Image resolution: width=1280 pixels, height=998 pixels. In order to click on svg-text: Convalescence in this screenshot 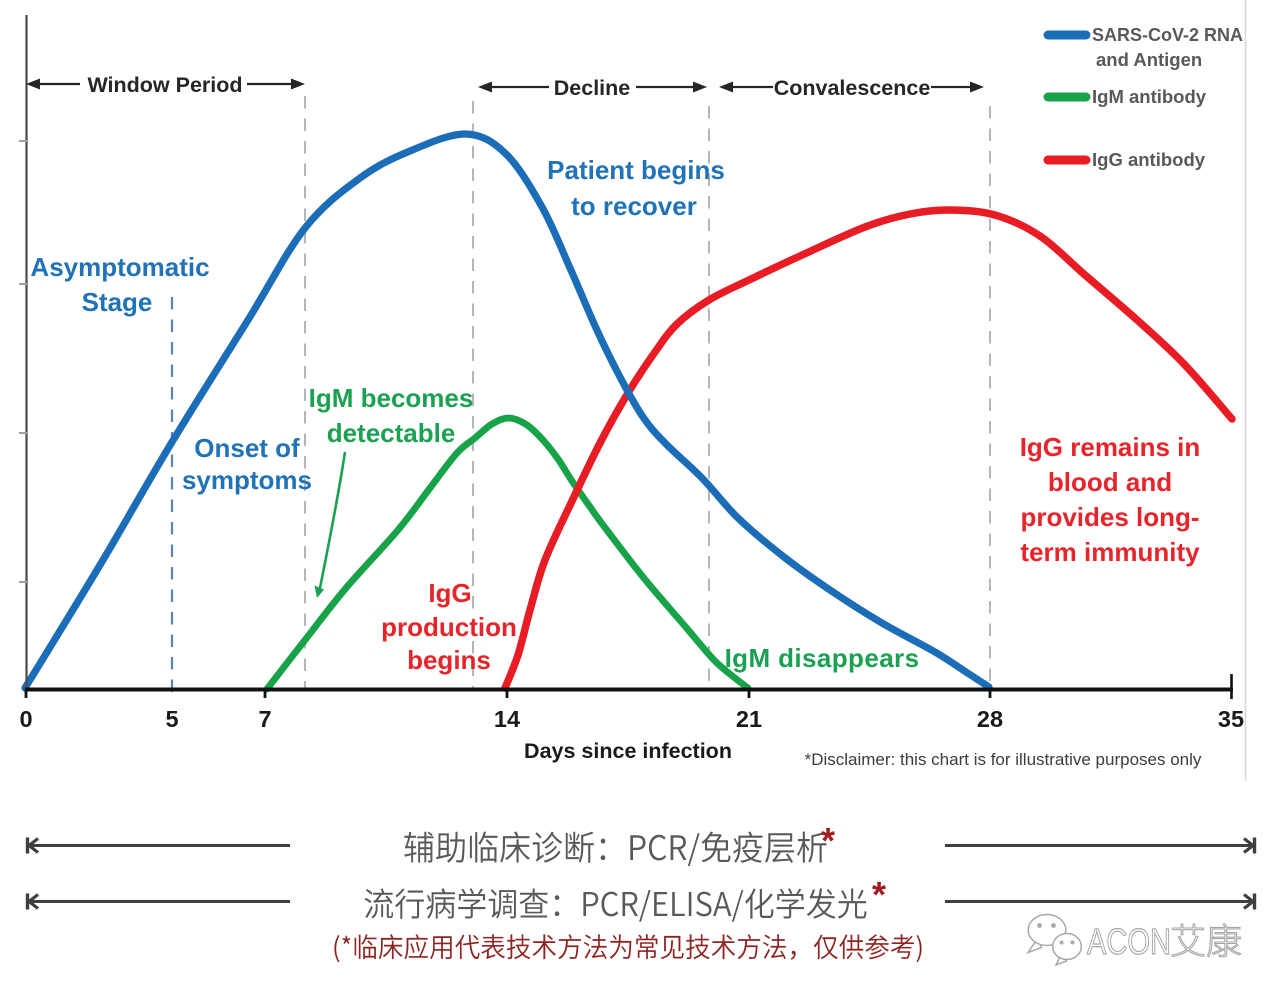, I will do `click(852, 88)`.